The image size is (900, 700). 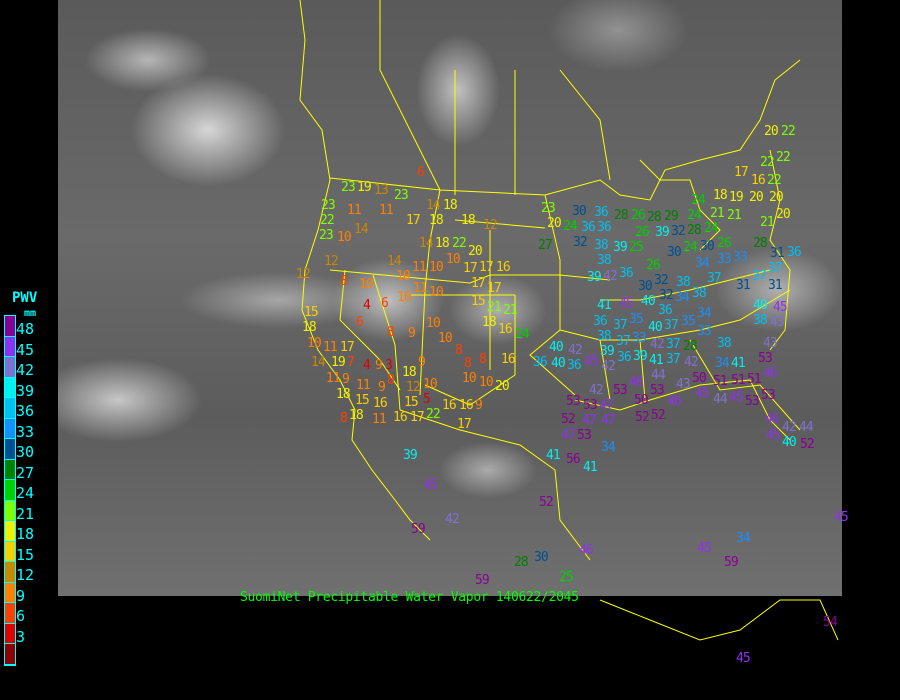 I want to click on station-pwv-value: 5, so click(x=427, y=399).